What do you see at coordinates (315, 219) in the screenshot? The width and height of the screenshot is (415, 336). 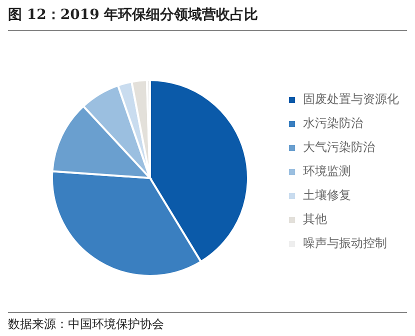 I see `legend-label: 其他` at bounding box center [315, 219].